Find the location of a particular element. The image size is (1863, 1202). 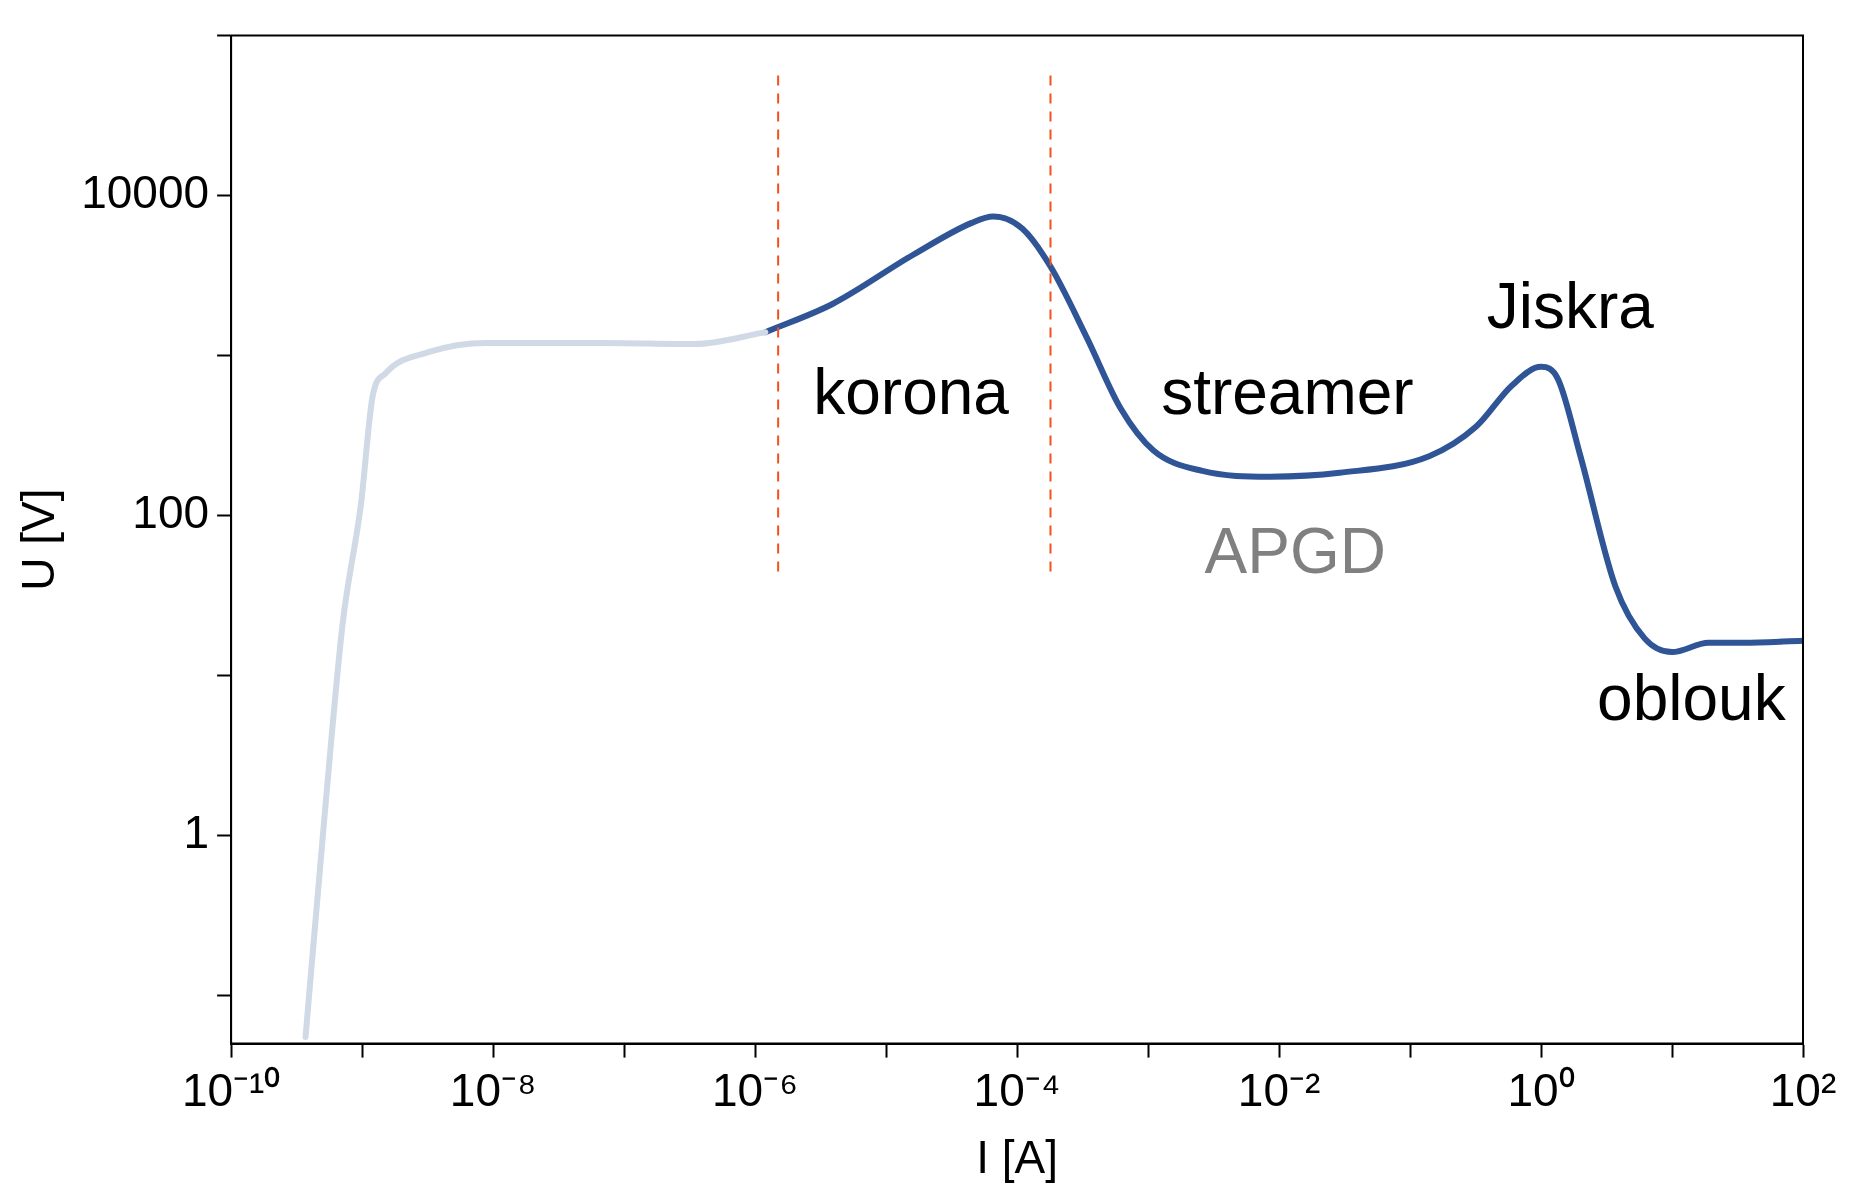

annotation: Jiskra is located at coordinates (1570, 306).